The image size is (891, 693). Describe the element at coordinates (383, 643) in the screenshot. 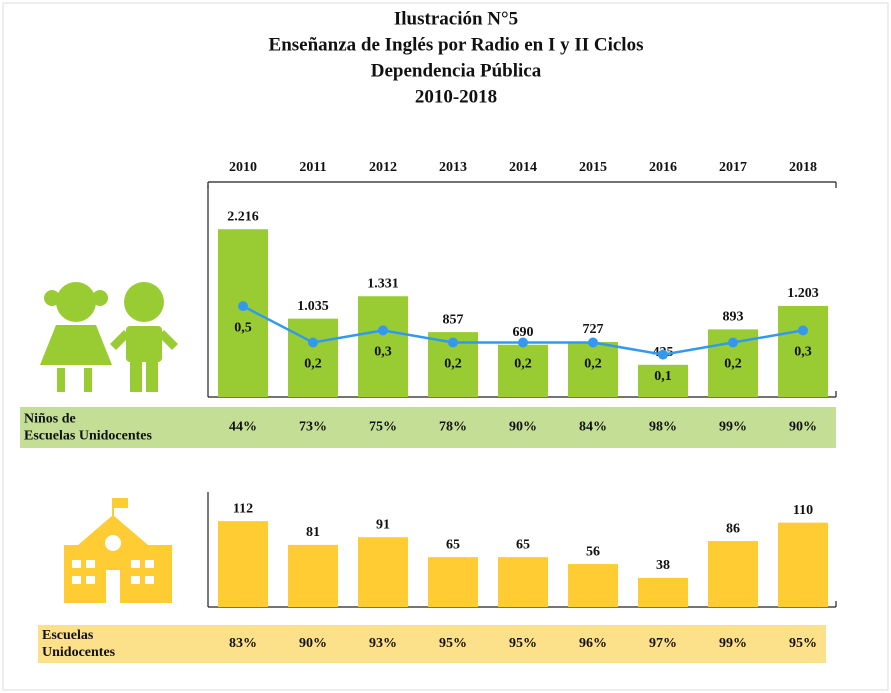

I see `row-value: 93%` at that location.